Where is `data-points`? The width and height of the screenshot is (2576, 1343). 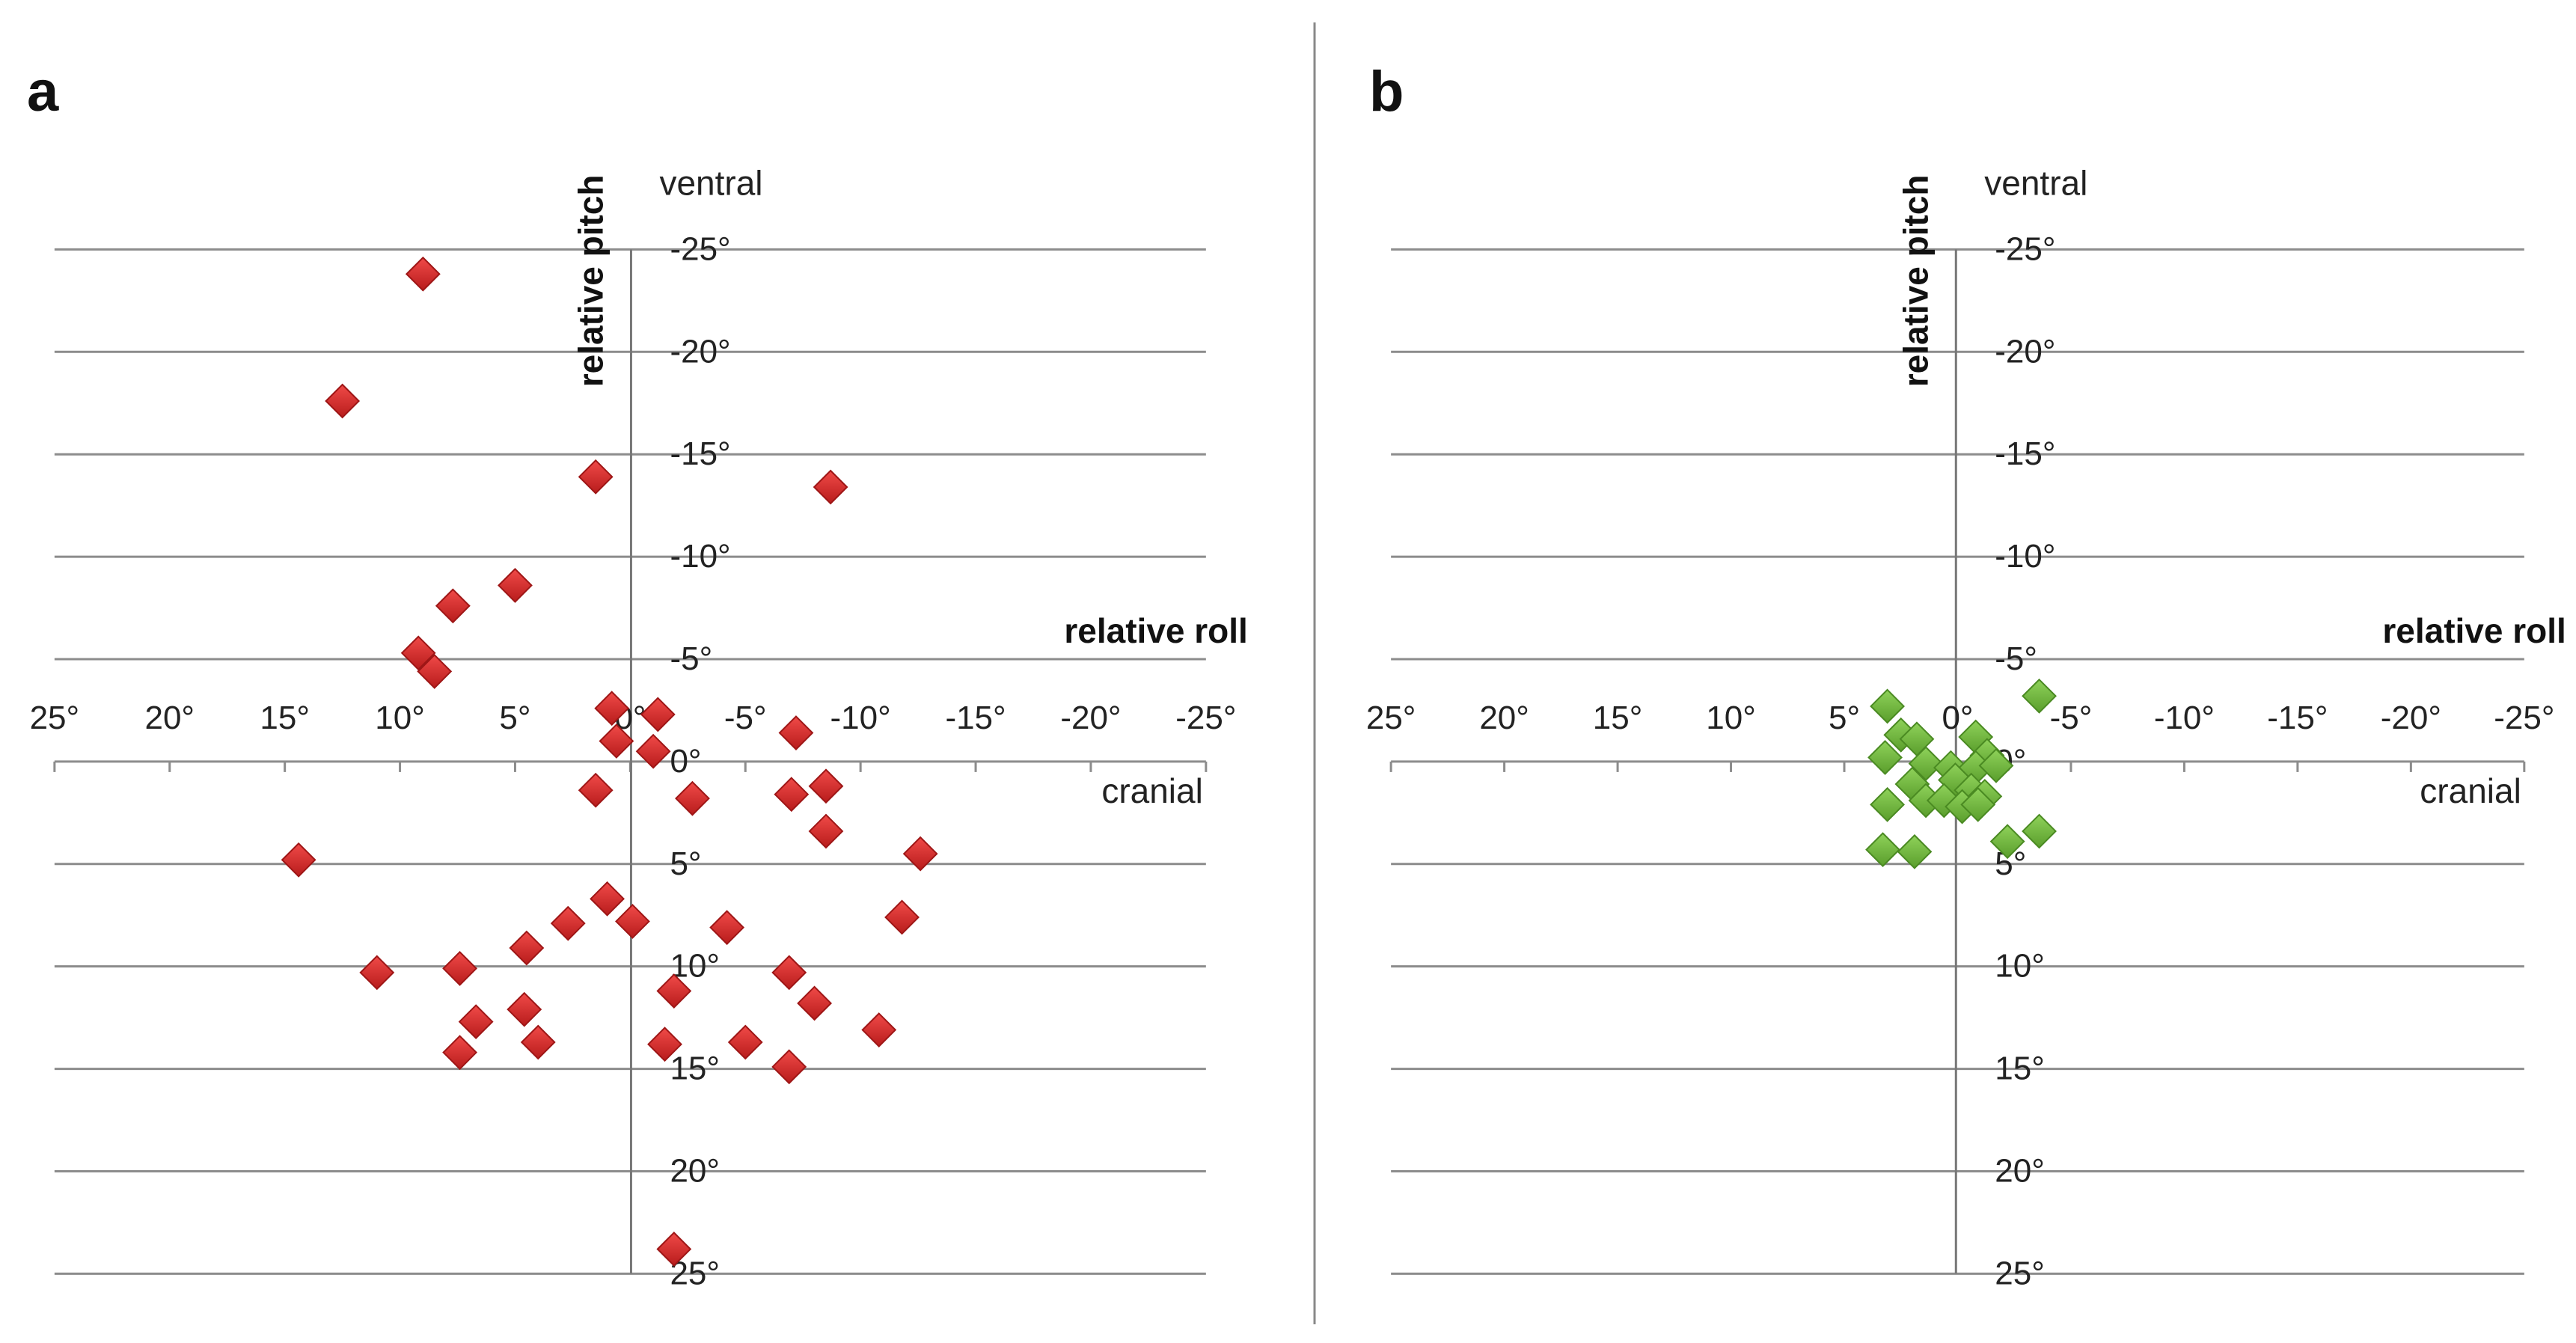 data-points is located at coordinates (1961, 773).